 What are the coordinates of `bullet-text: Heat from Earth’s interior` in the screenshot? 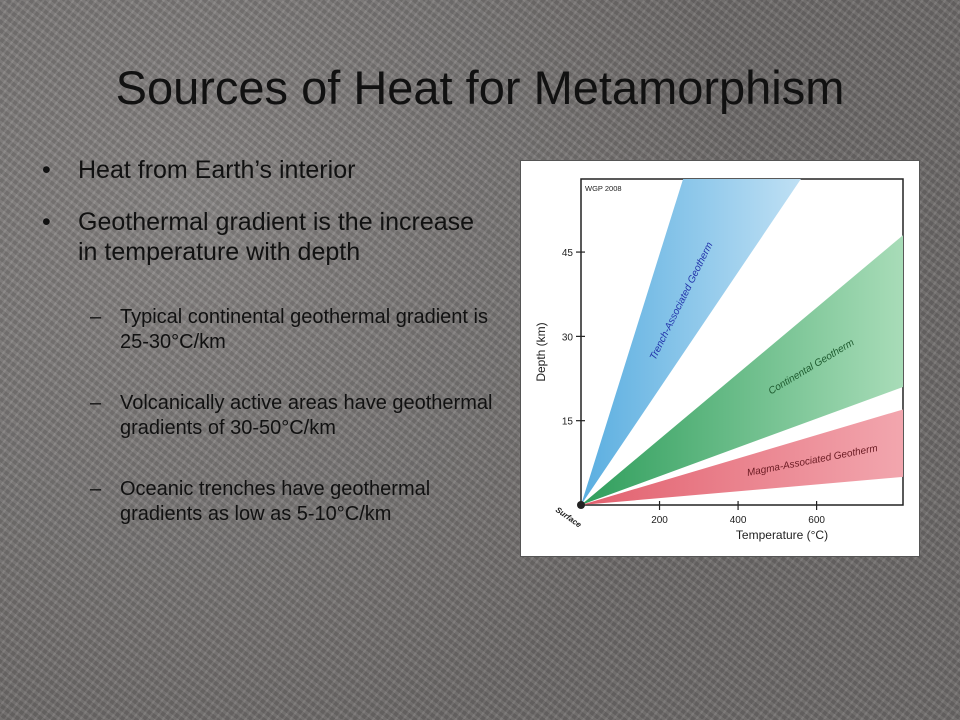 It's located at (217, 170).